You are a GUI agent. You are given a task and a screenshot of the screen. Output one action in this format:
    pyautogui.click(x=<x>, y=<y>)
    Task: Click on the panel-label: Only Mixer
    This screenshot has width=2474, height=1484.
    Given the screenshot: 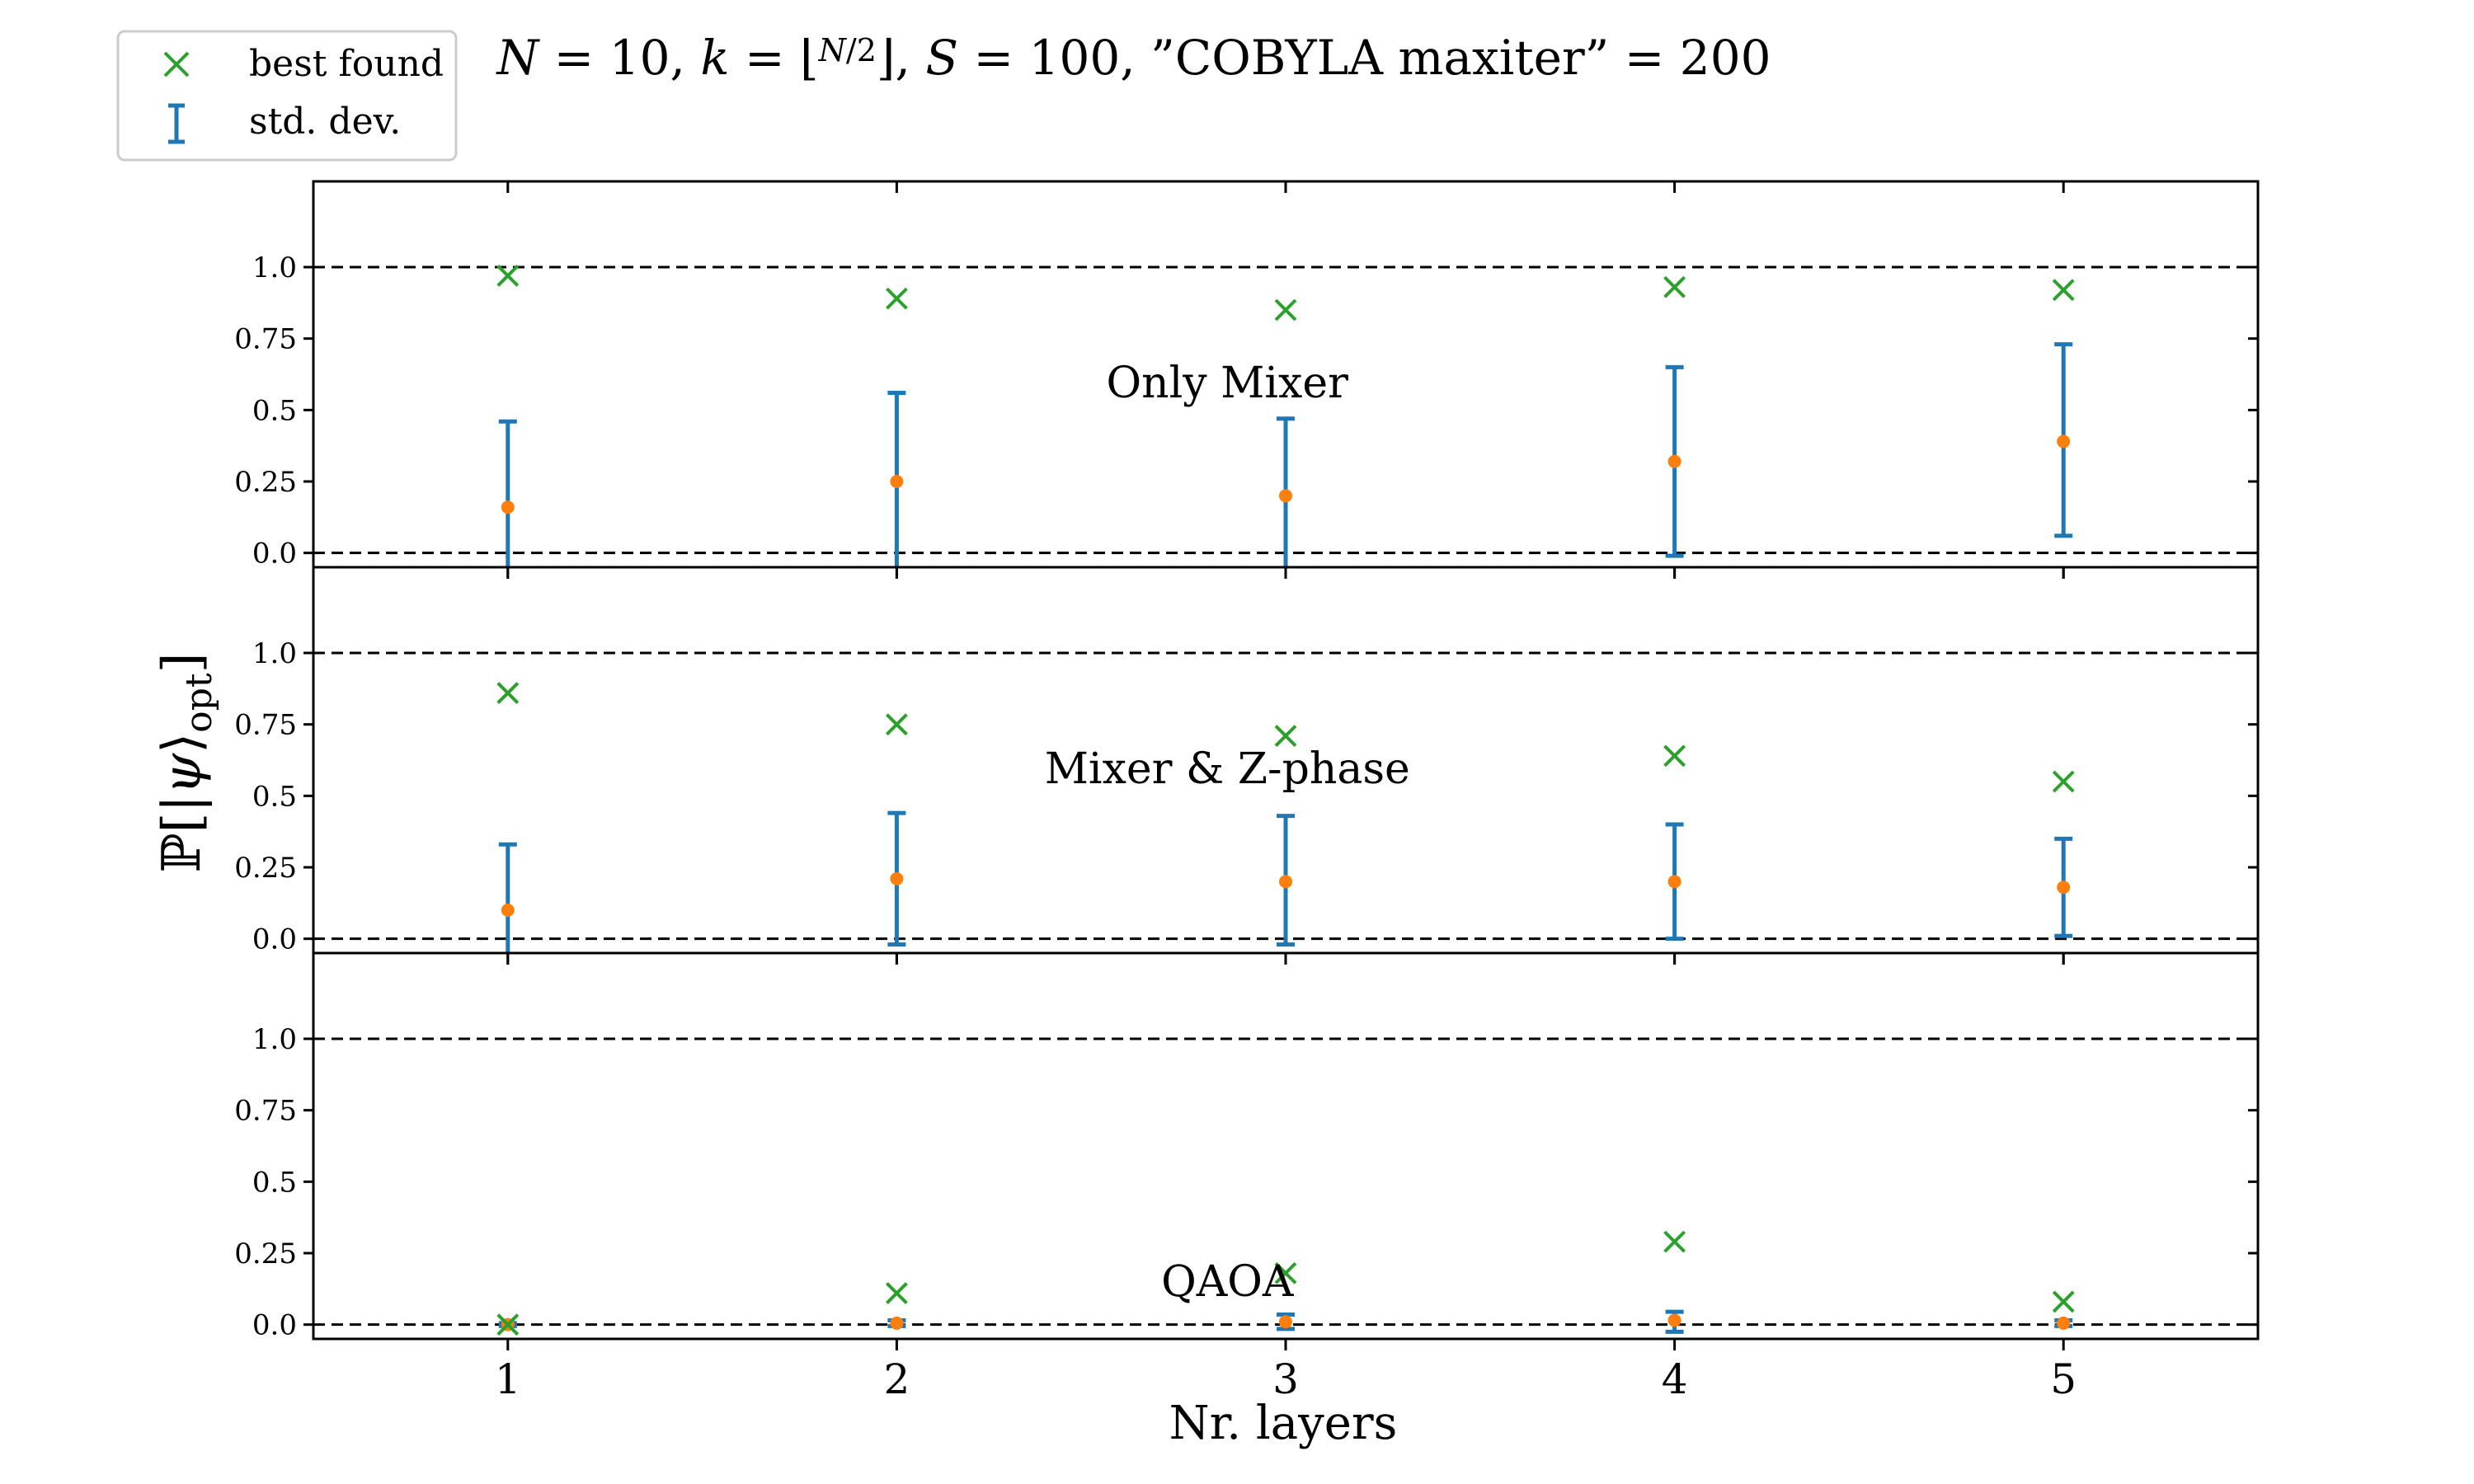 What is the action you would take?
    pyautogui.click(x=1228, y=383)
    